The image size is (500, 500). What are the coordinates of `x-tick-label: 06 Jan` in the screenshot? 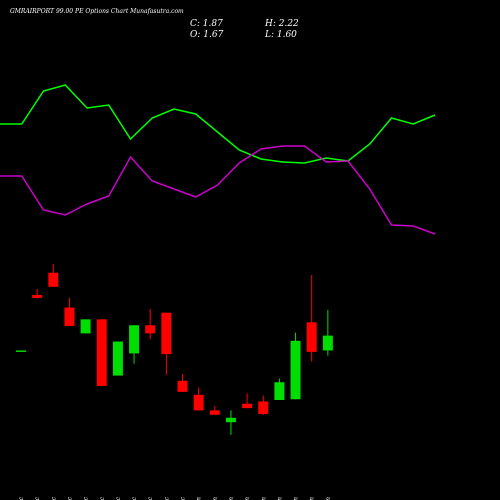 It's located at (247, 498).